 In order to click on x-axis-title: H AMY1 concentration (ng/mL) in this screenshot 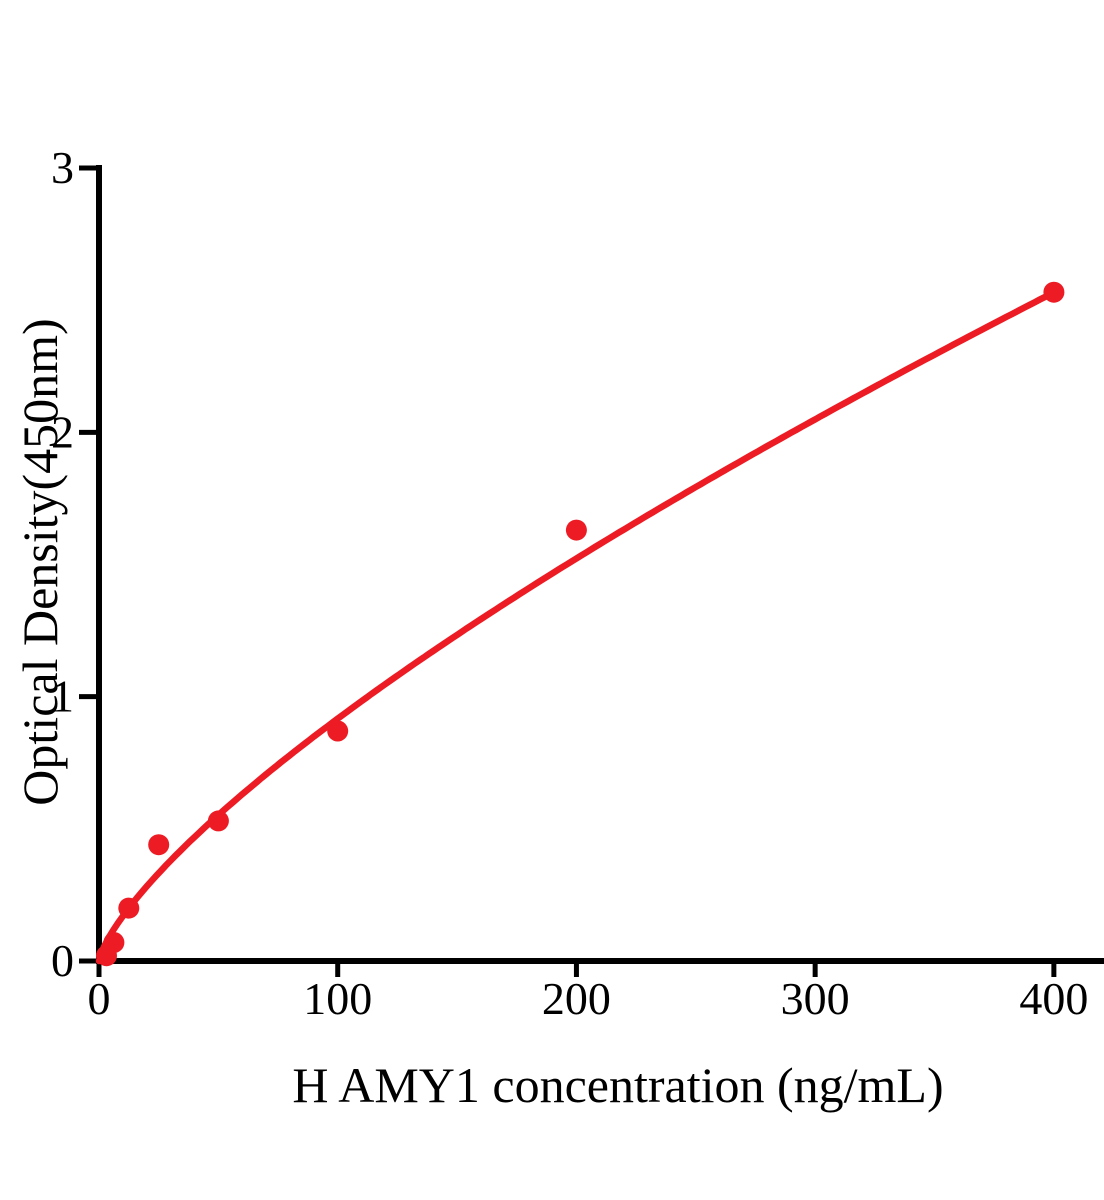, I will do `click(617, 1085)`.